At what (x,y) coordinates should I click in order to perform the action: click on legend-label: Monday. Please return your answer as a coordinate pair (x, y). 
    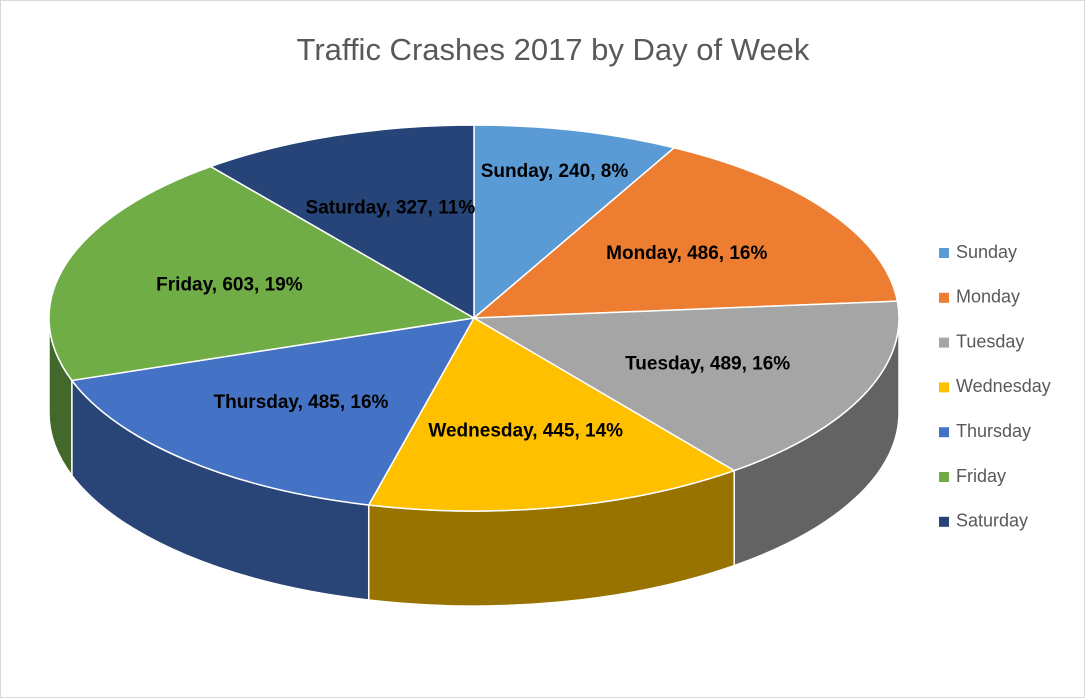
    Looking at the image, I should click on (988, 297).